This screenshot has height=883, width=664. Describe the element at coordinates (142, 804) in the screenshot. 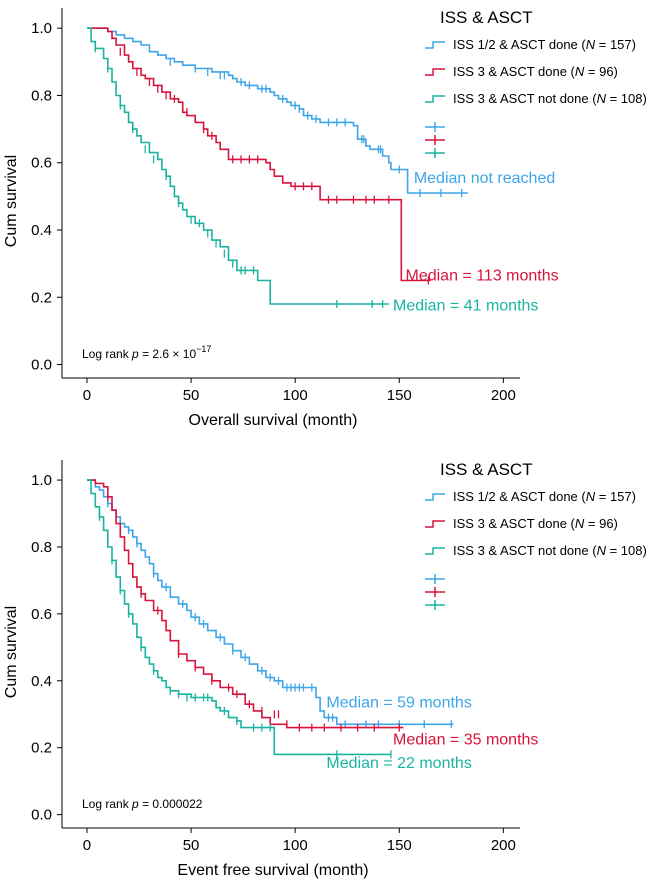

I see `logrank-text: Log rank p = 0.000022` at that location.